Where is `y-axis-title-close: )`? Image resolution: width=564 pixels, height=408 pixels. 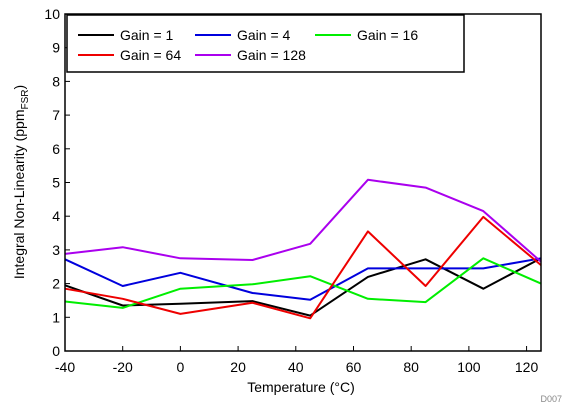 y-axis-title-close: ) is located at coordinates (19, 87).